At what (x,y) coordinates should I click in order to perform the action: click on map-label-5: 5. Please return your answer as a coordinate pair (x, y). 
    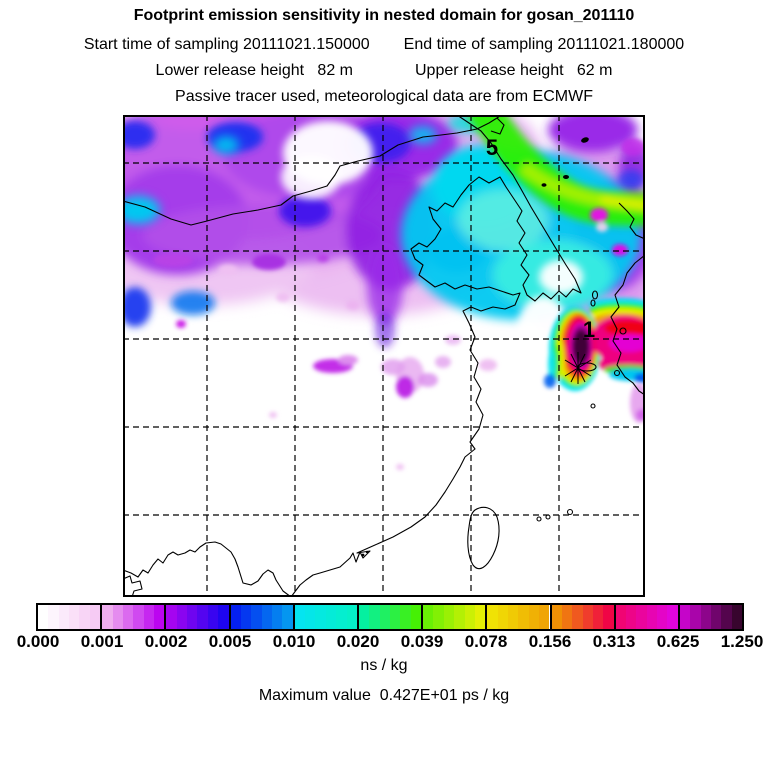
    Looking at the image, I should click on (492, 147).